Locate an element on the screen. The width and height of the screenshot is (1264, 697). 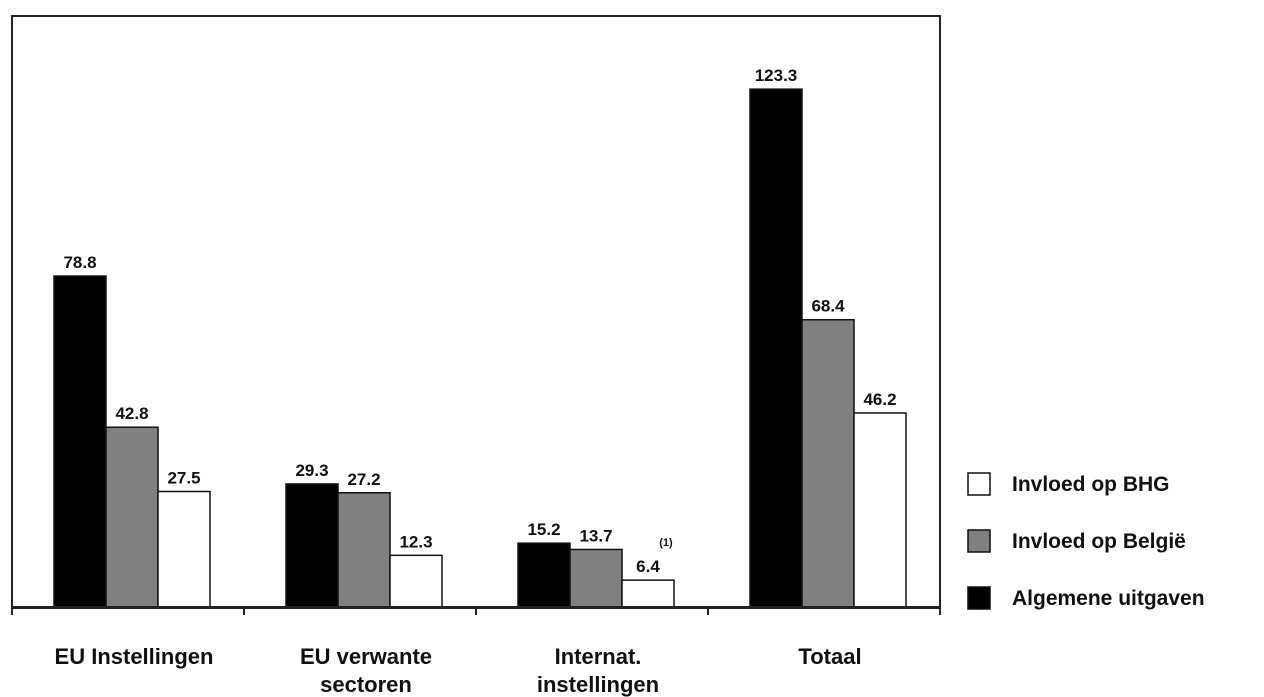
annotation-note-0: (1) is located at coordinates (666, 543).